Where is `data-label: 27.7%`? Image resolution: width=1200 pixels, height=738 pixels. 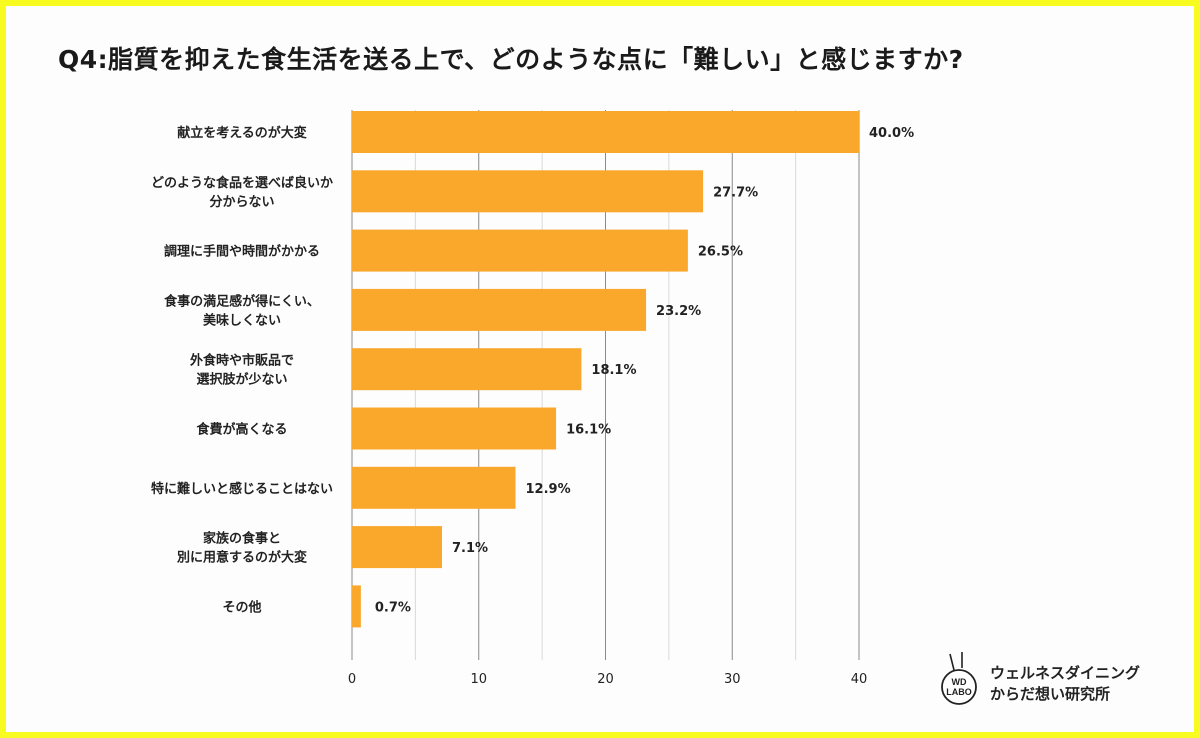 data-label: 27.7% is located at coordinates (735, 192).